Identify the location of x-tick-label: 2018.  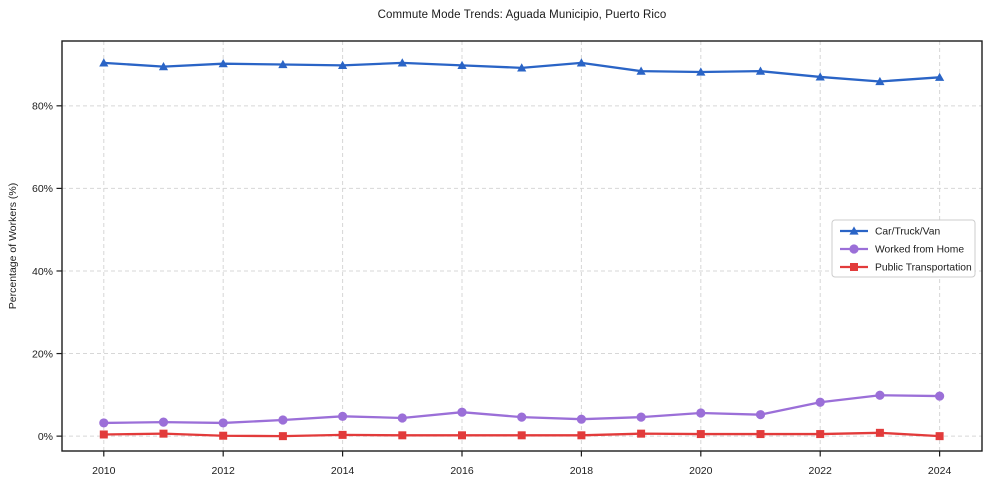
(582, 471).